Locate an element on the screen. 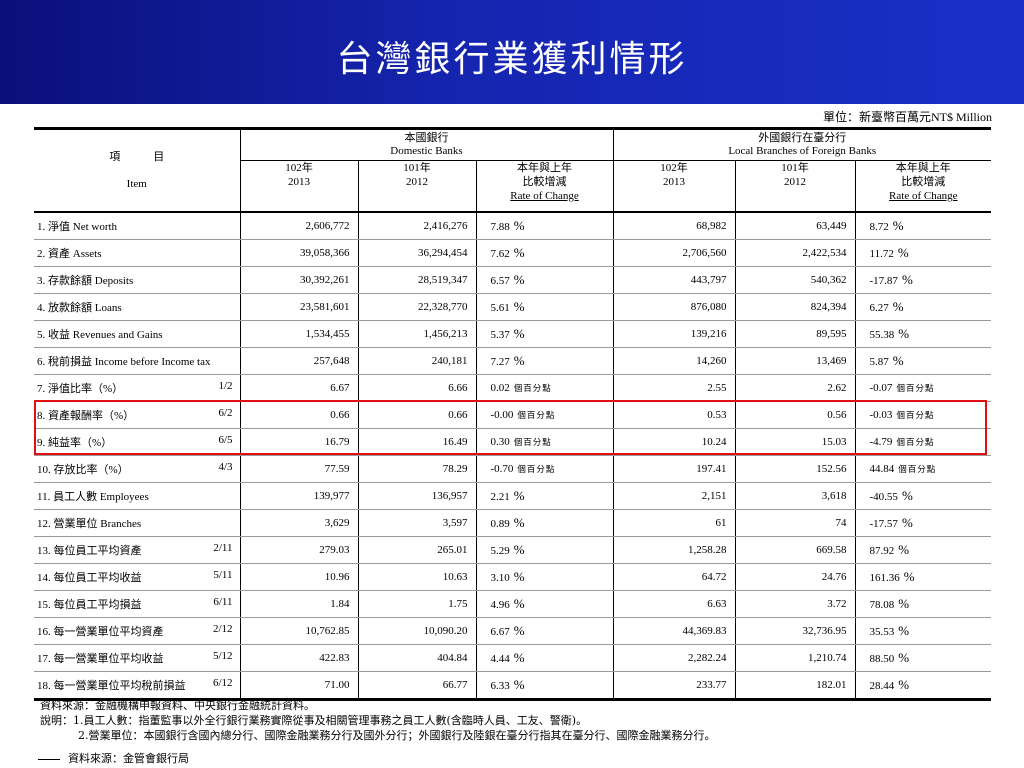 This screenshot has height=768, width=1024. year-en: 2013 is located at coordinates (674, 182).